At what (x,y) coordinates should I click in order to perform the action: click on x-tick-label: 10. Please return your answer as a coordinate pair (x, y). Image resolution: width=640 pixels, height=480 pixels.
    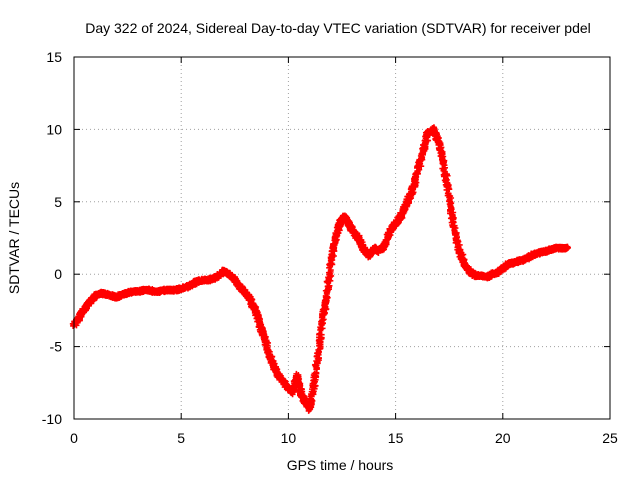
    Looking at the image, I should click on (289, 438).